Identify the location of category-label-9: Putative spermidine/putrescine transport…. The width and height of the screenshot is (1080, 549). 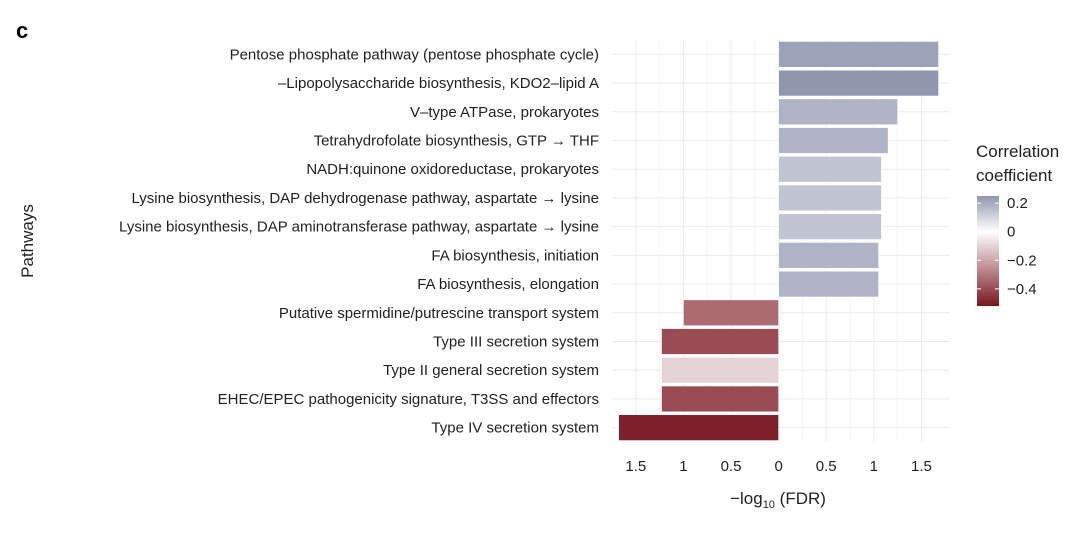
(439, 313).